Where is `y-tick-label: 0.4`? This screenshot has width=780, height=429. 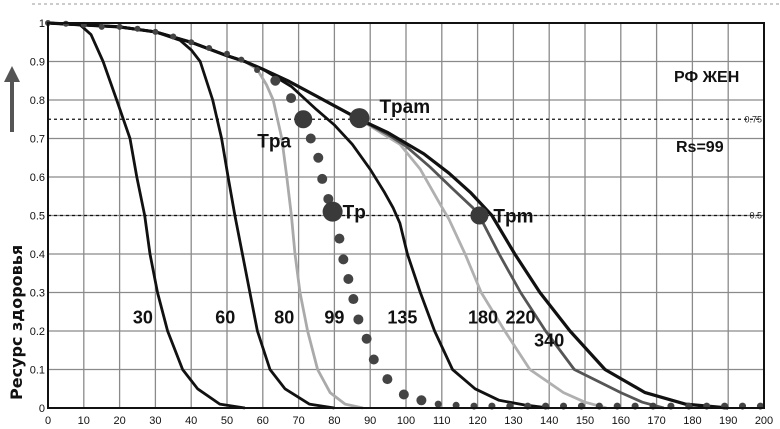
y-tick-label: 0.4 is located at coordinates (37, 255).